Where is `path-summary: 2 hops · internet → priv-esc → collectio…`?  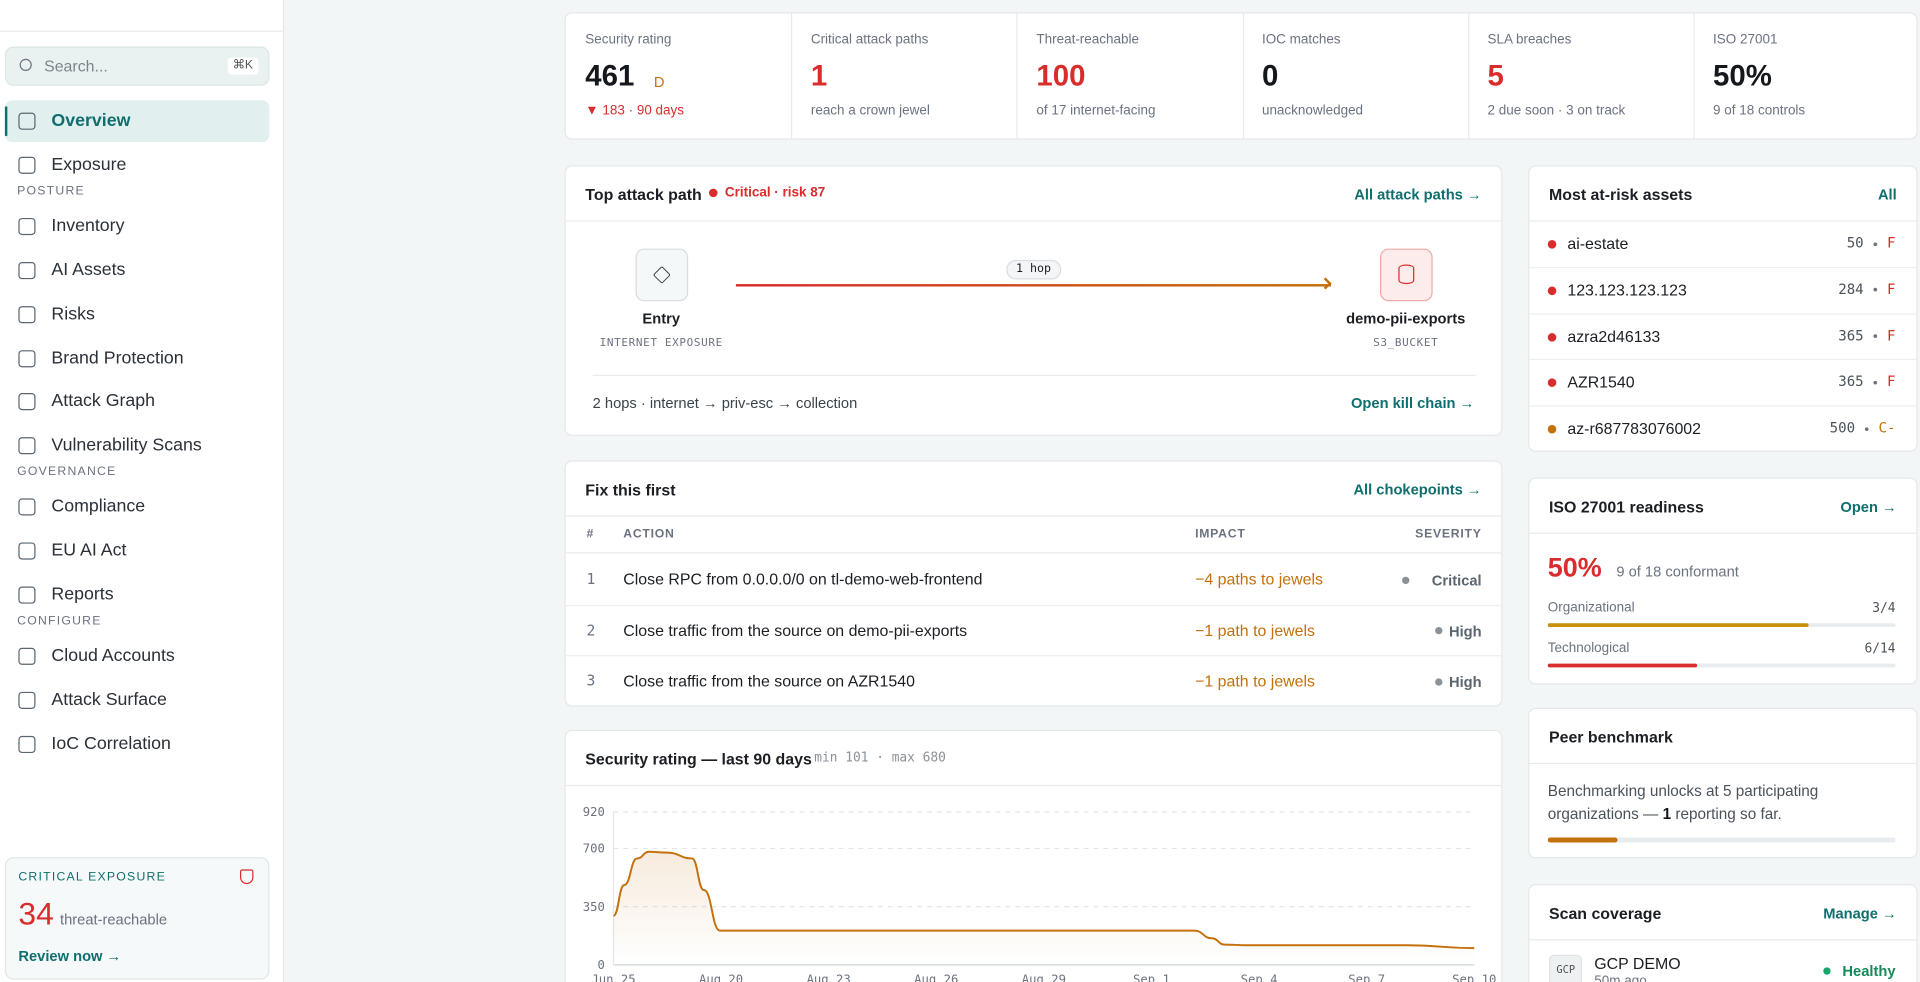 path-summary: 2 hops · internet → priv-esc → collectio… is located at coordinates (725, 403).